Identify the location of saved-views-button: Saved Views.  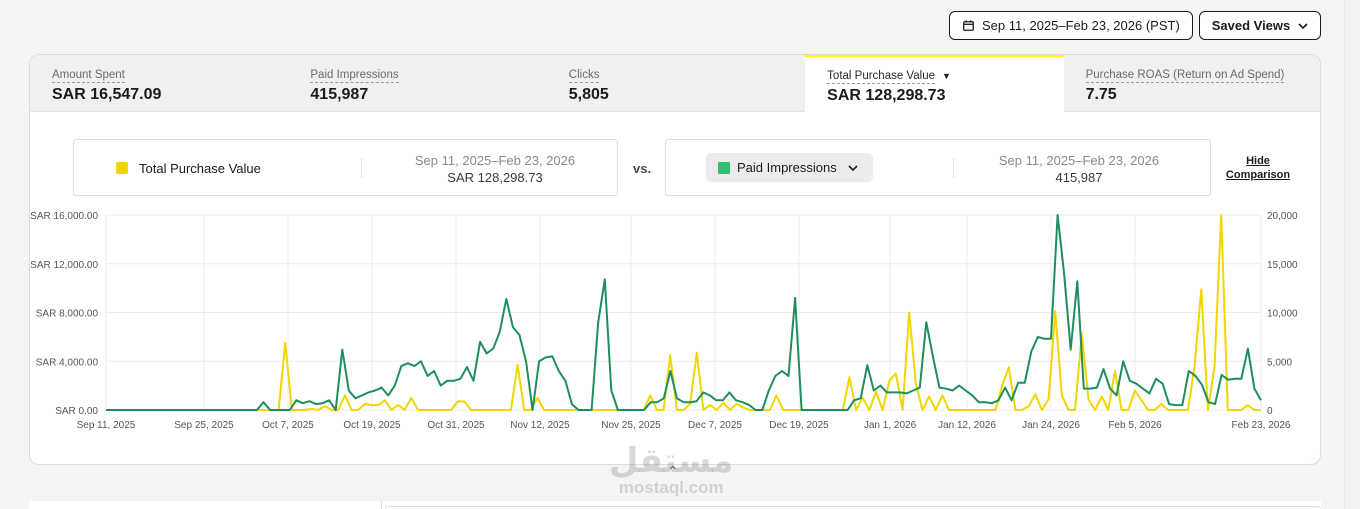
(1260, 25).